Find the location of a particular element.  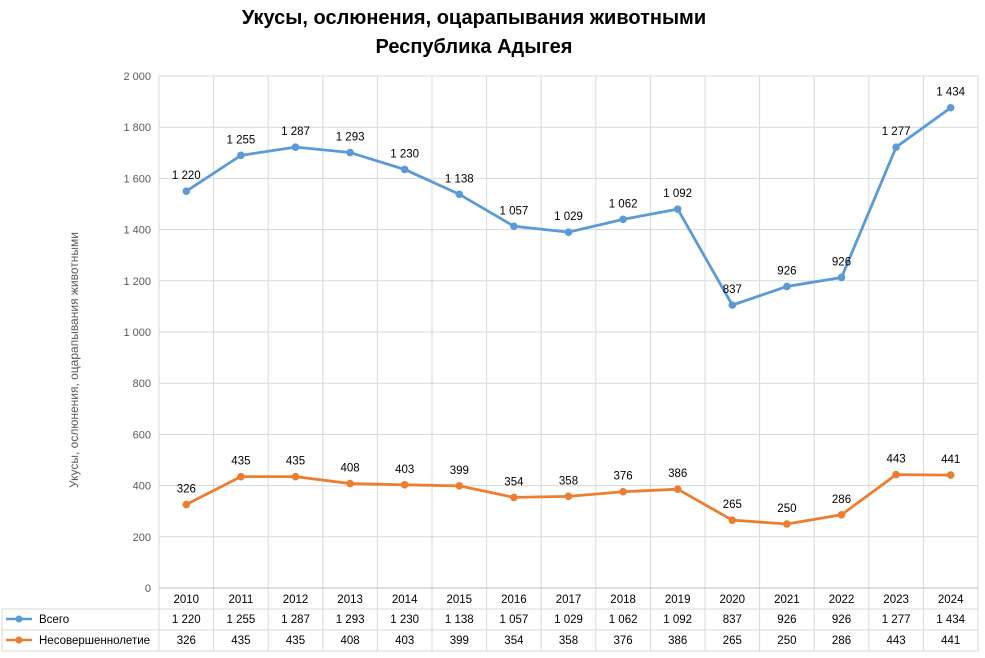

x-tick-label: 2017 is located at coordinates (569, 600).